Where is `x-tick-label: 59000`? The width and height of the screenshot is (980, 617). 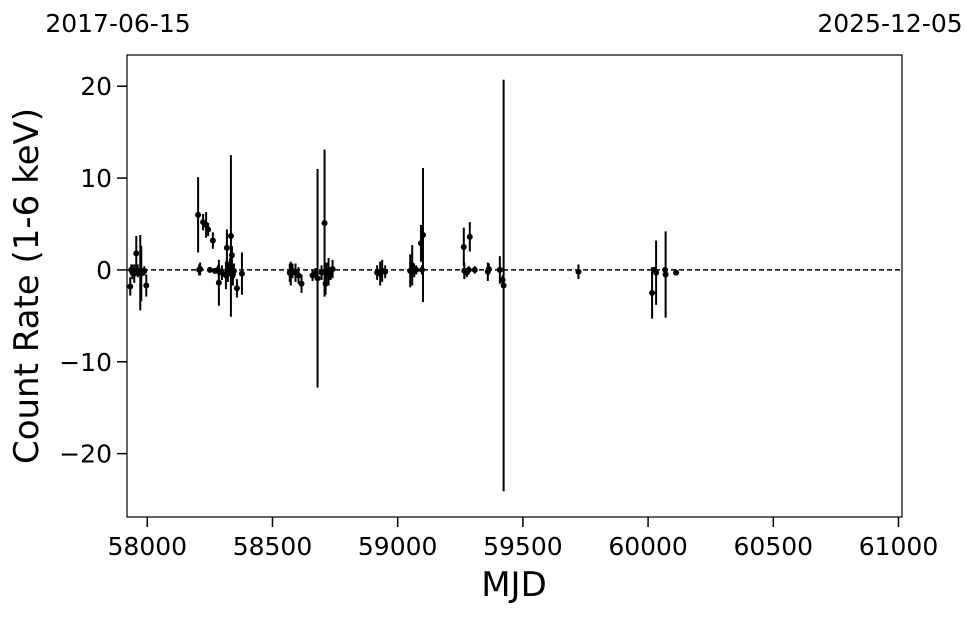
x-tick-label: 59000 is located at coordinates (398, 546).